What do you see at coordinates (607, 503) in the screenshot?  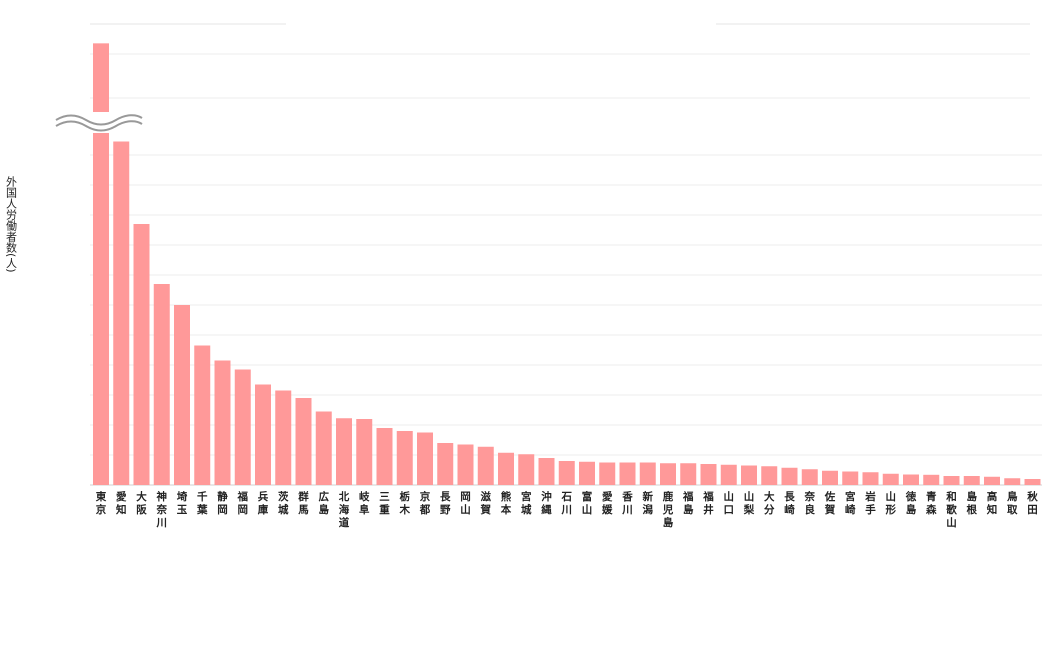 I see `category-label: 愛媛` at bounding box center [607, 503].